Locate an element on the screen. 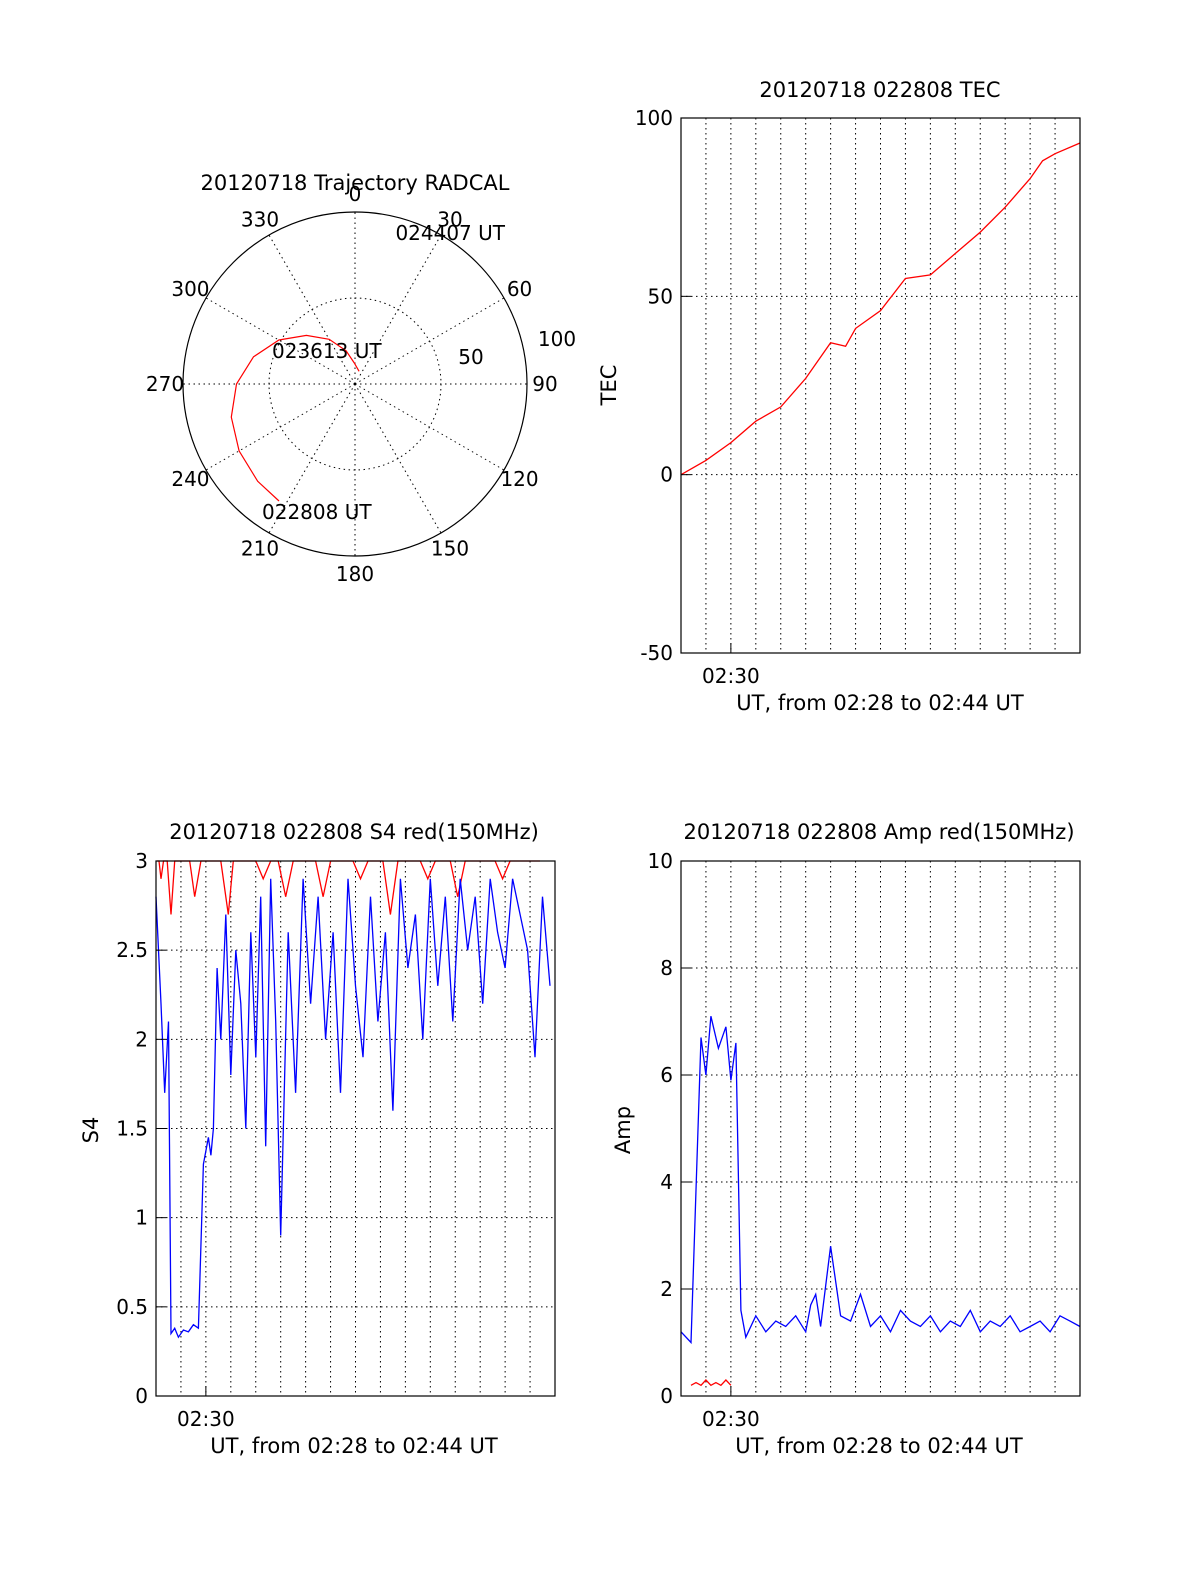 This screenshot has width=1200, height=1575. trajectory-line is located at coordinates (295, 418).